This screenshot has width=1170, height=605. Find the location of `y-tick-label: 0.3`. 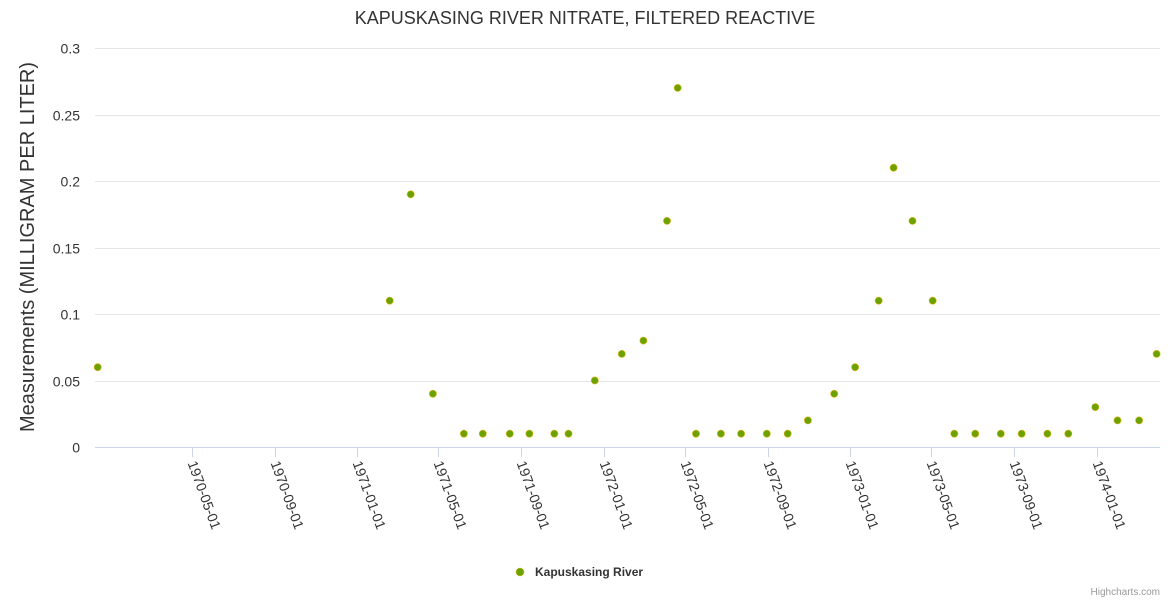

y-tick-label: 0.3 is located at coordinates (71, 49).